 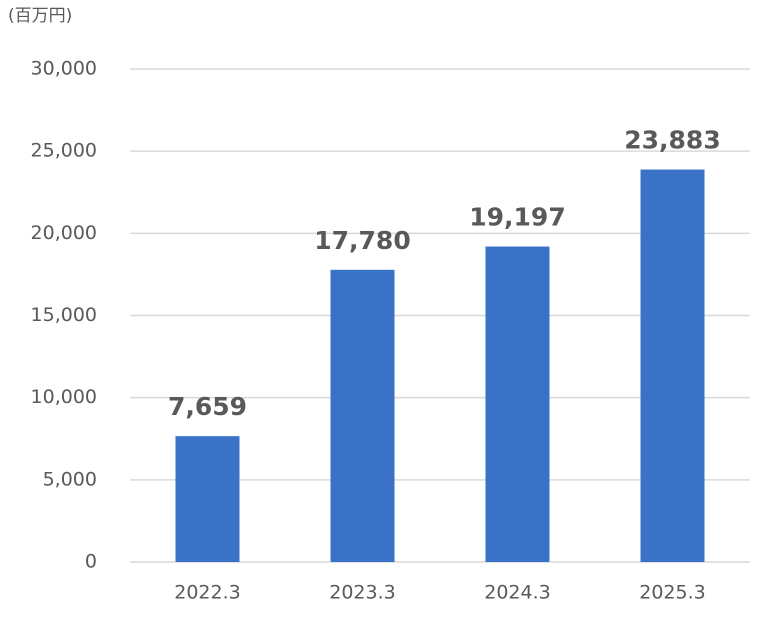 I want to click on y-tick-label: 10,000, so click(x=64, y=397).